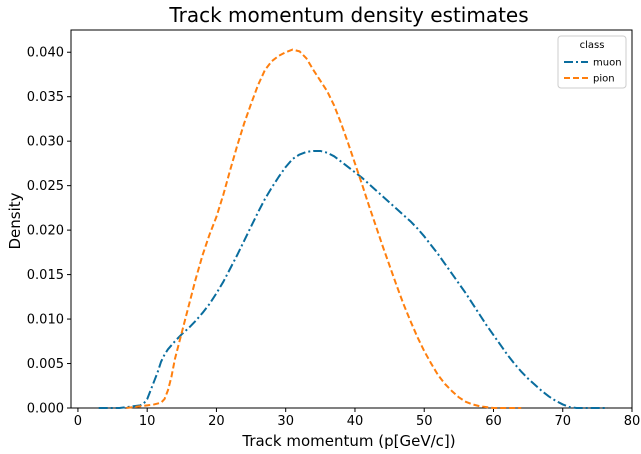 The width and height of the screenshot is (641, 454). I want to click on x-axis: 0 10 20 30 40 50 60 70 80, so click(357, 418).